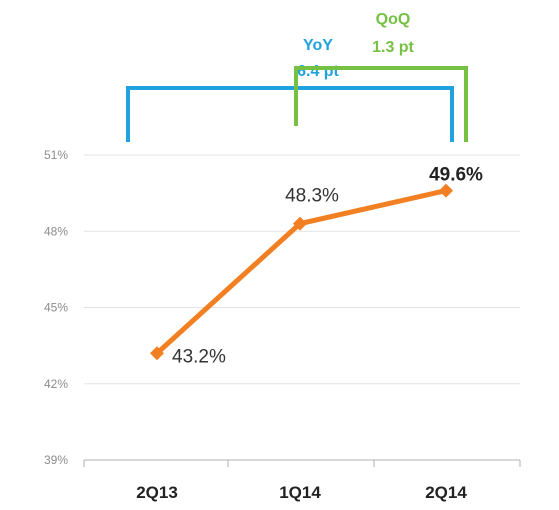  What do you see at coordinates (318, 71) in the screenshot?
I see `annotation-value: 6.4 pt` at bounding box center [318, 71].